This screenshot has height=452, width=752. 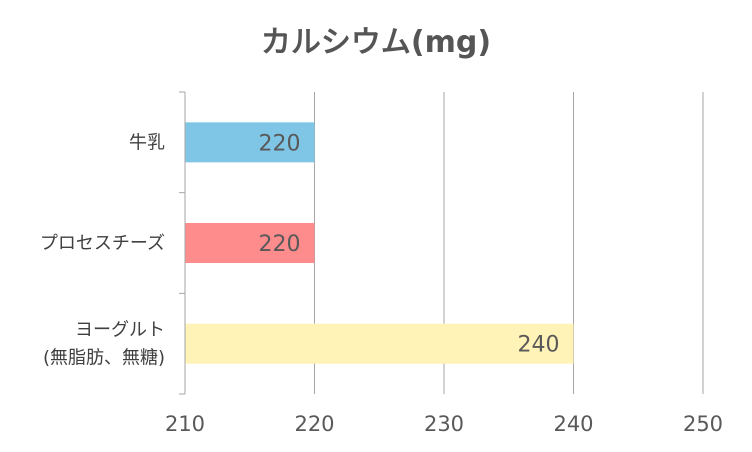 What do you see at coordinates (444, 424) in the screenshot?
I see `x-tick-label: 230` at bounding box center [444, 424].